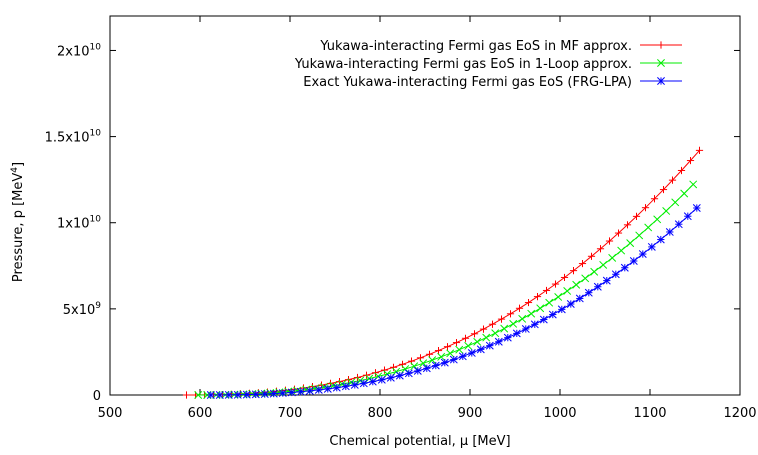 The width and height of the screenshot is (758, 455). Describe the element at coordinates (200, 413) in the screenshot. I see `x-tick-label: 600` at that location.